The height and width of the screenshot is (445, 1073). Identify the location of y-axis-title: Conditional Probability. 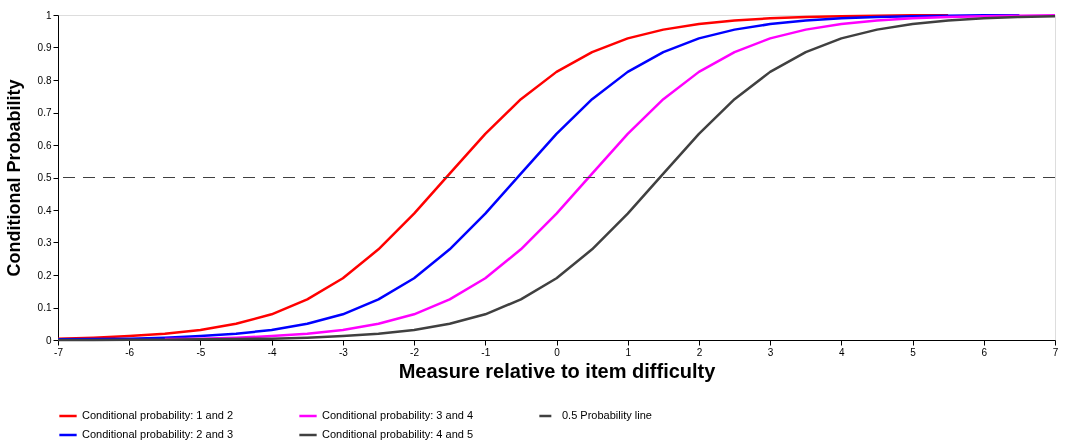
(13, 178).